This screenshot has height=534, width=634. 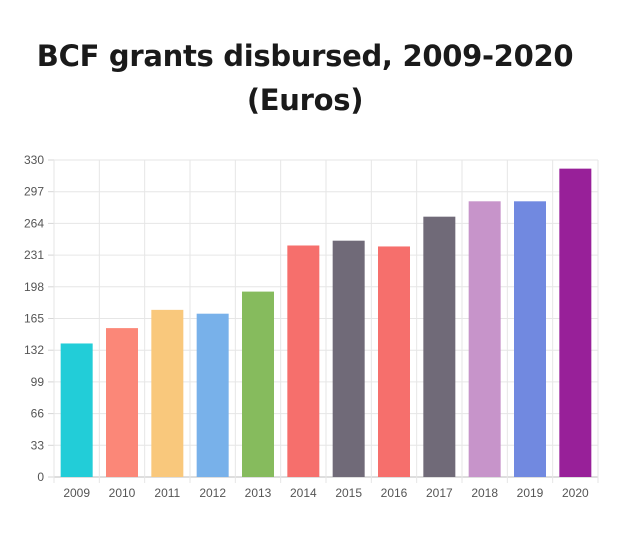 What do you see at coordinates (212, 493) in the screenshot?
I see `x-tick-label: 2012` at bounding box center [212, 493].